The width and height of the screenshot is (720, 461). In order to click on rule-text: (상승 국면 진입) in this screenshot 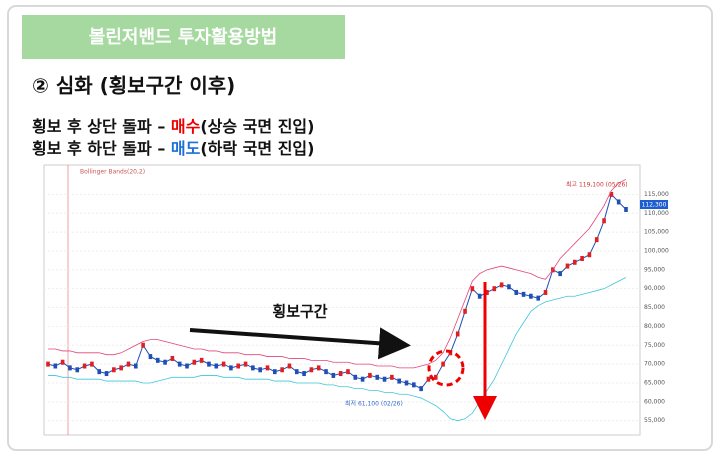, I will do `click(257, 126)`.